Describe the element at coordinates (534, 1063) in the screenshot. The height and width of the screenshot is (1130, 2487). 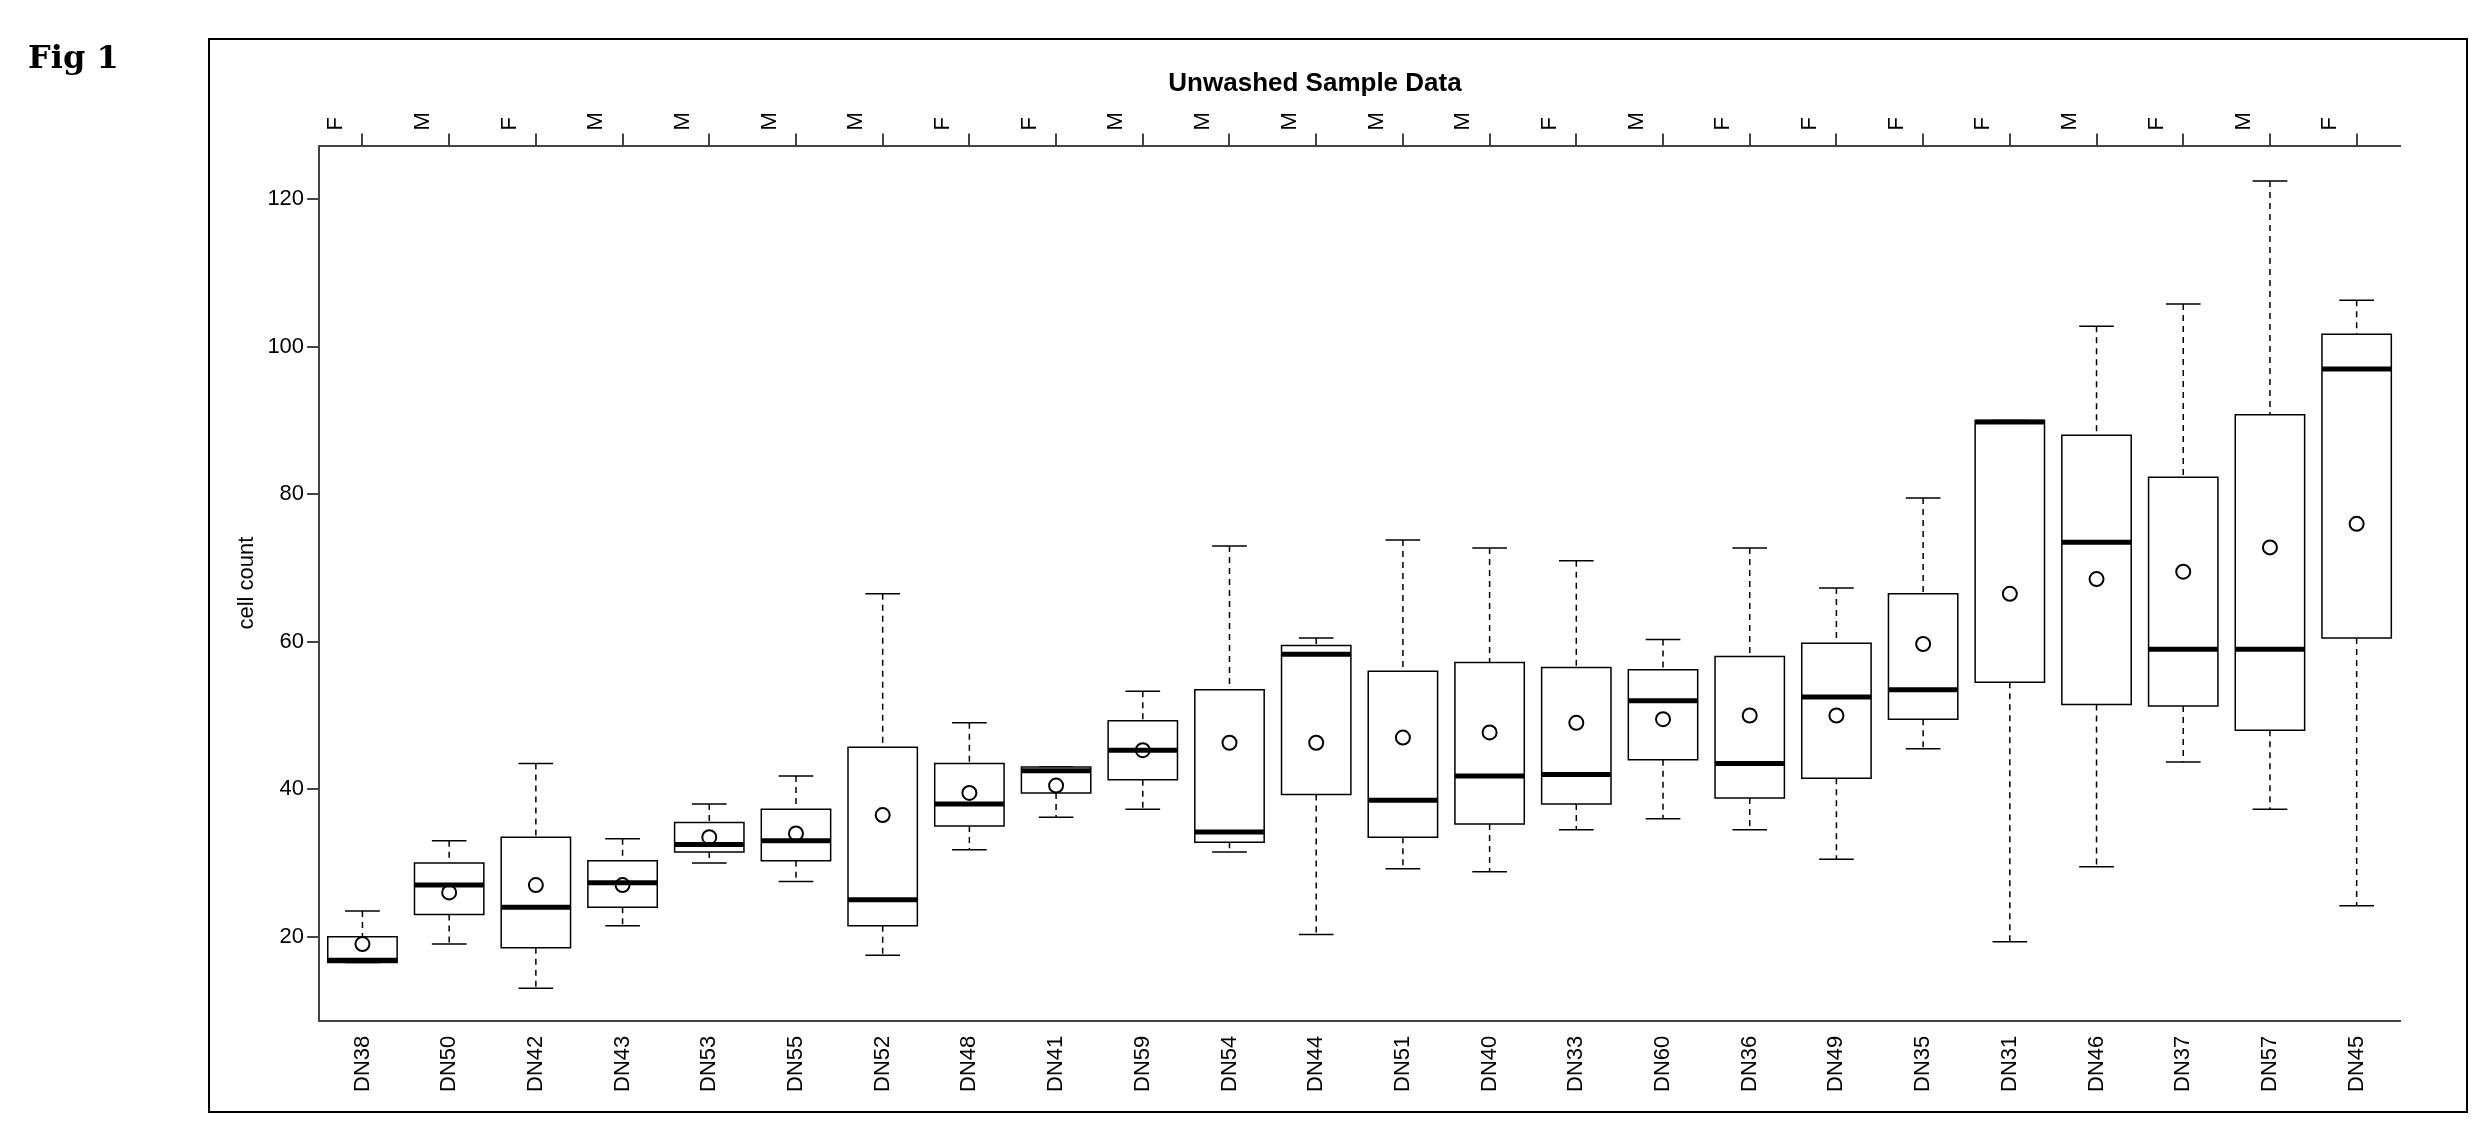
I see `x-tick-label: DN42` at that location.